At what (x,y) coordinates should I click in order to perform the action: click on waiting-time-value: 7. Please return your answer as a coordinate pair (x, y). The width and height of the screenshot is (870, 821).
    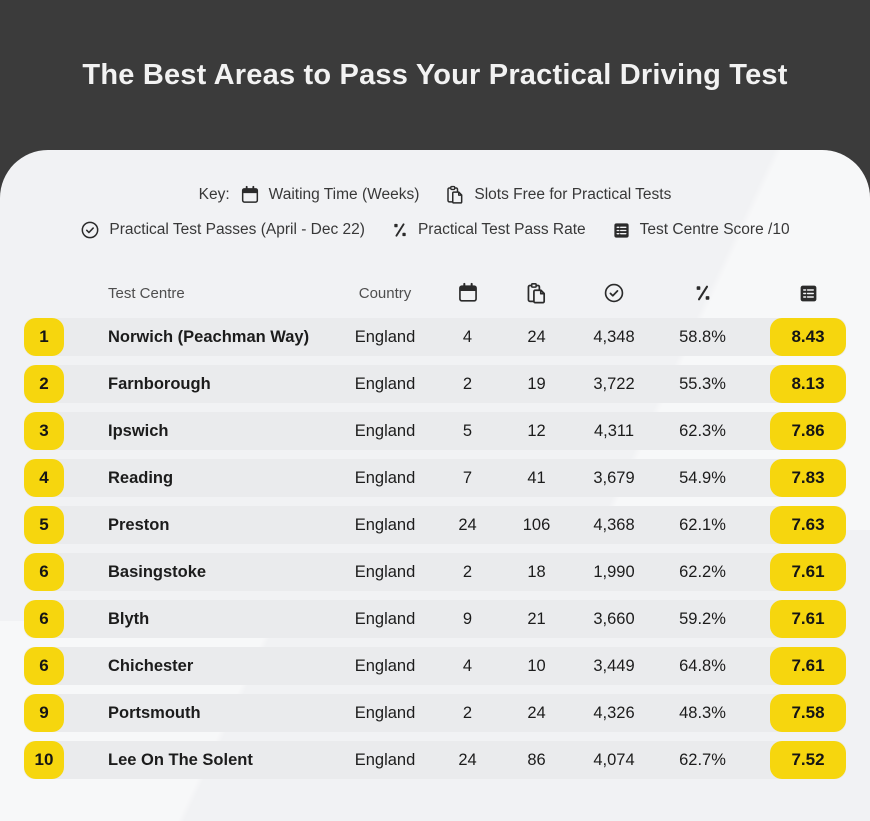
    Looking at the image, I should click on (467, 477).